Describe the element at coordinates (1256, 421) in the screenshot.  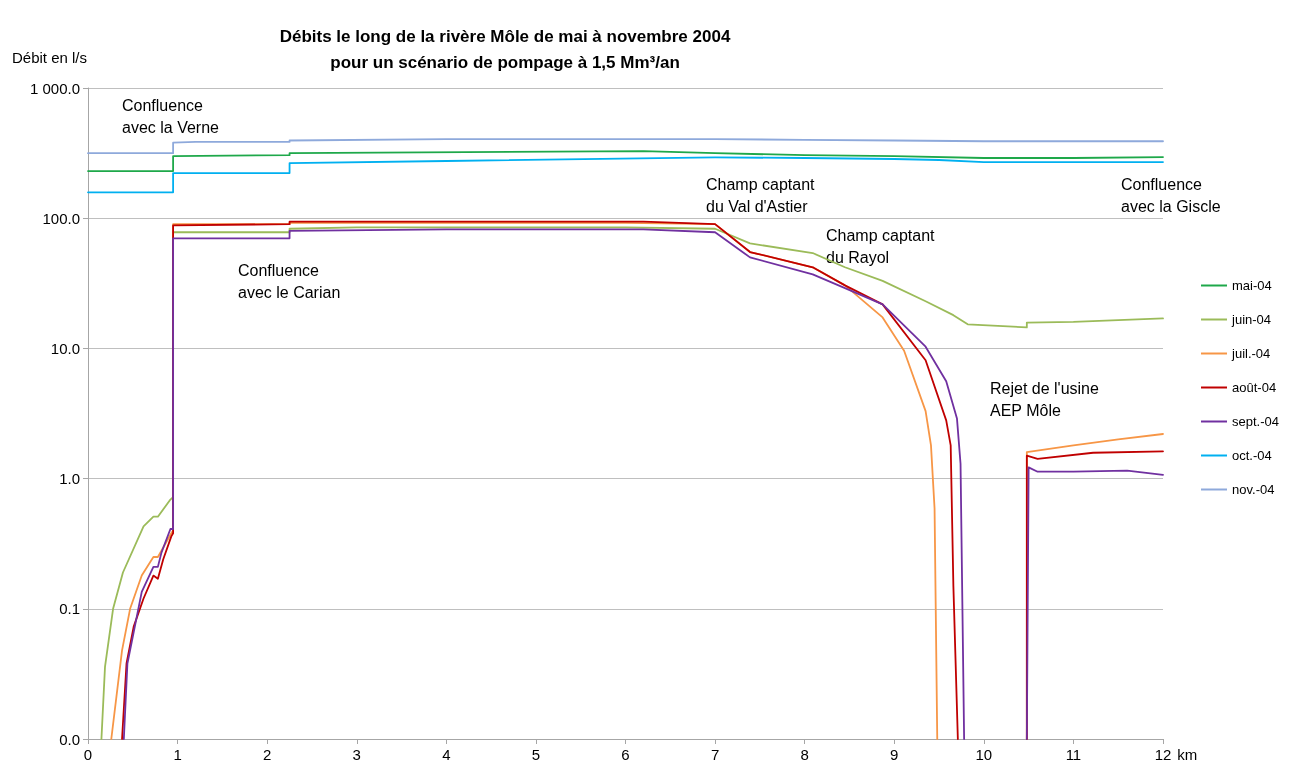
I see `legend-label: sept.-04` at that location.